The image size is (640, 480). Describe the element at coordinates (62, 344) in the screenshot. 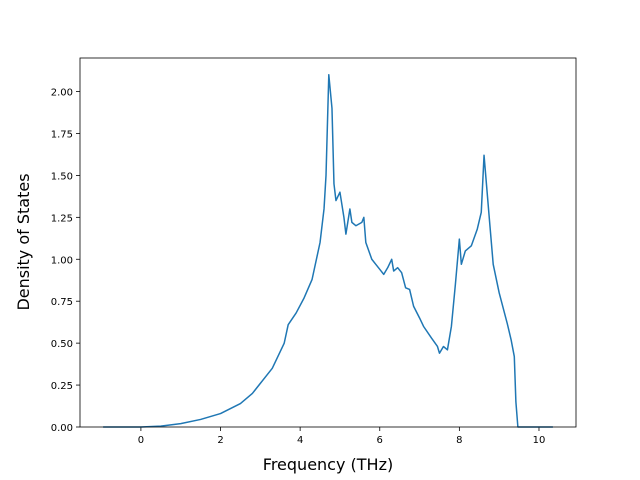

I see `y-tick-label: 0.50` at that location.